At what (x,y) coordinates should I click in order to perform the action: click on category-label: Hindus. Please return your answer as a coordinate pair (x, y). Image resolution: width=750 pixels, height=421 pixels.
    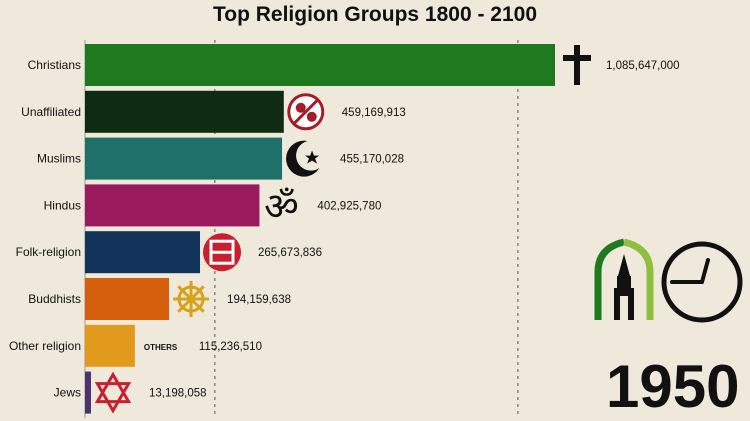
    Looking at the image, I should click on (62, 205).